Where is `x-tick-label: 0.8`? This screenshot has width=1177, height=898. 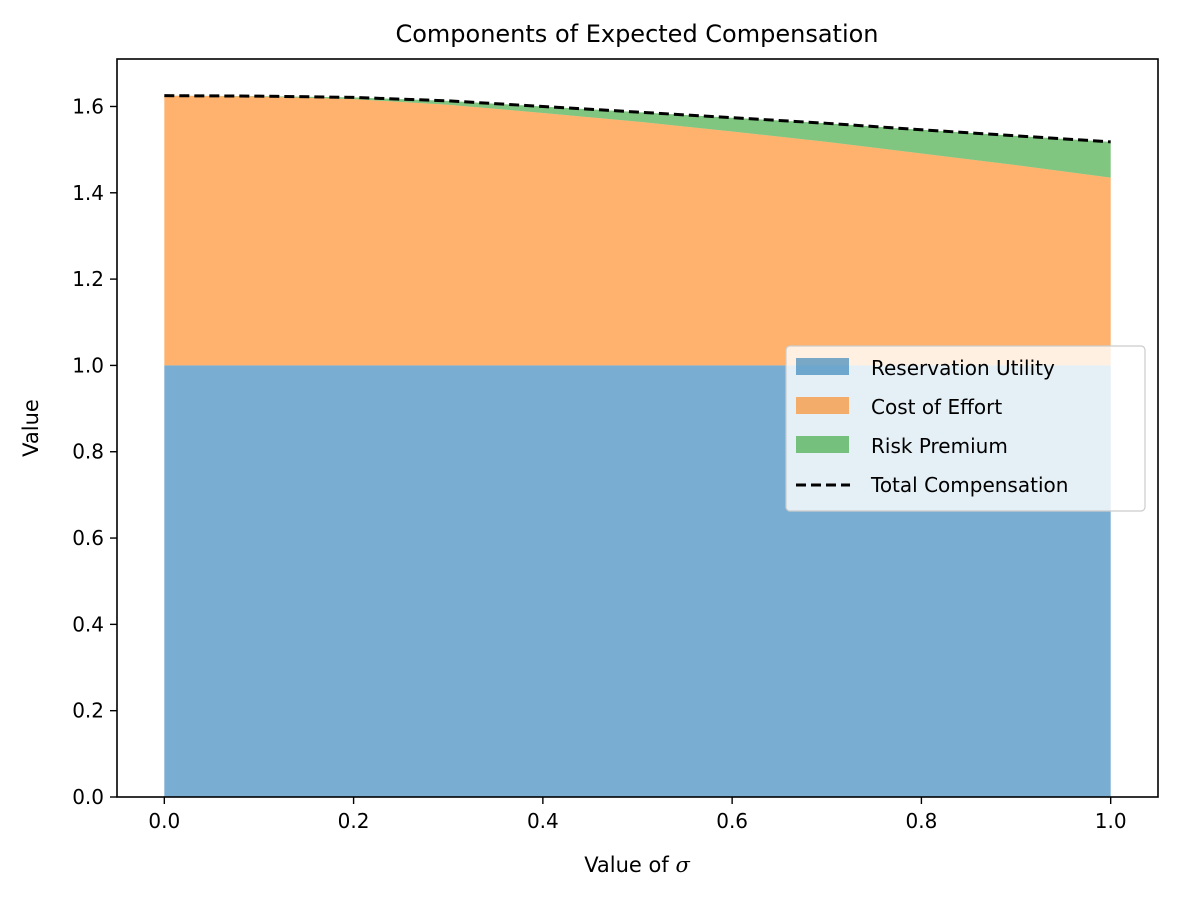 x-tick-label: 0.8 is located at coordinates (922, 821).